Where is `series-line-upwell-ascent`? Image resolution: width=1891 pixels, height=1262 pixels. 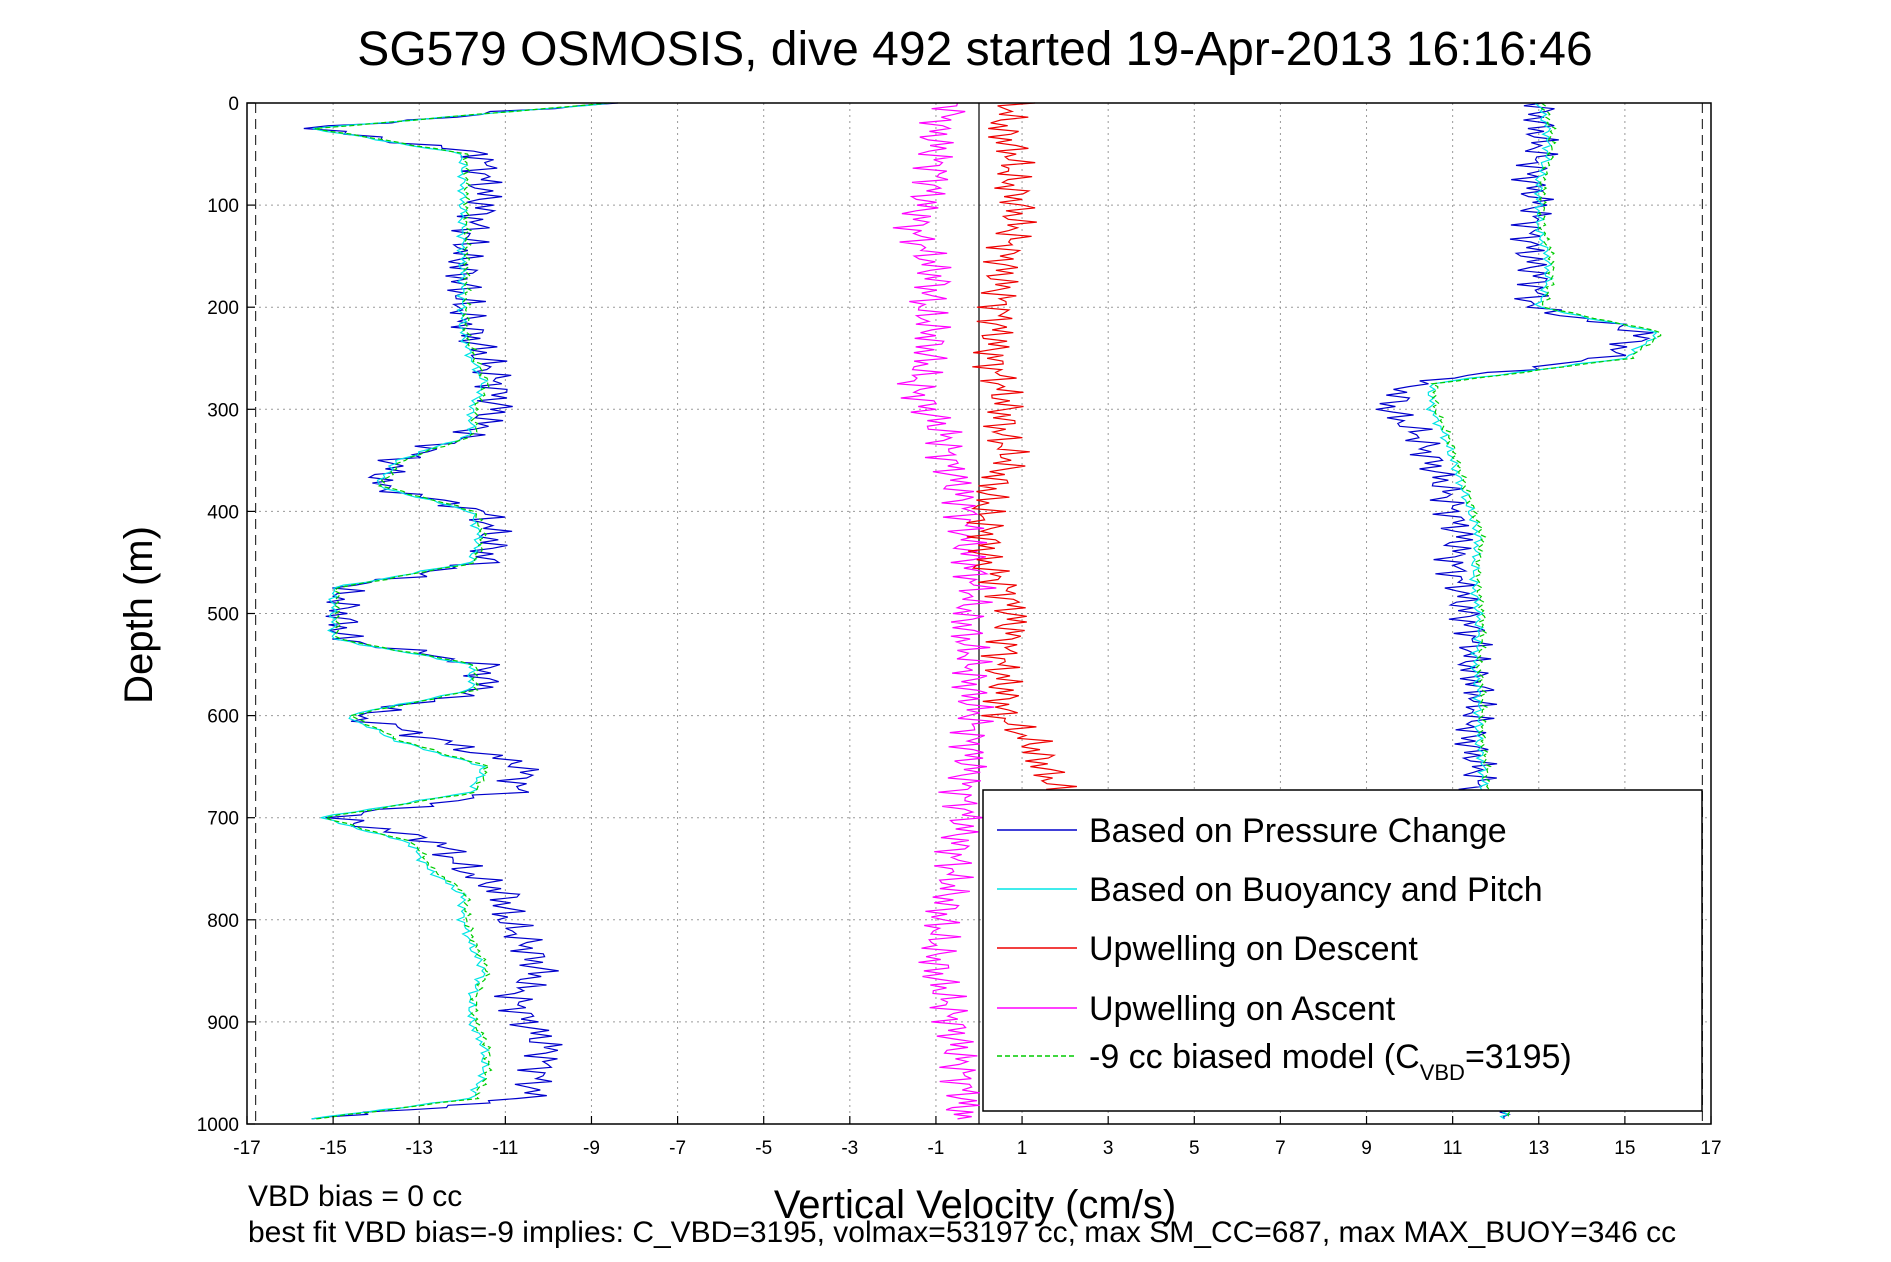
series-line-upwell-ascent is located at coordinates (944, 611).